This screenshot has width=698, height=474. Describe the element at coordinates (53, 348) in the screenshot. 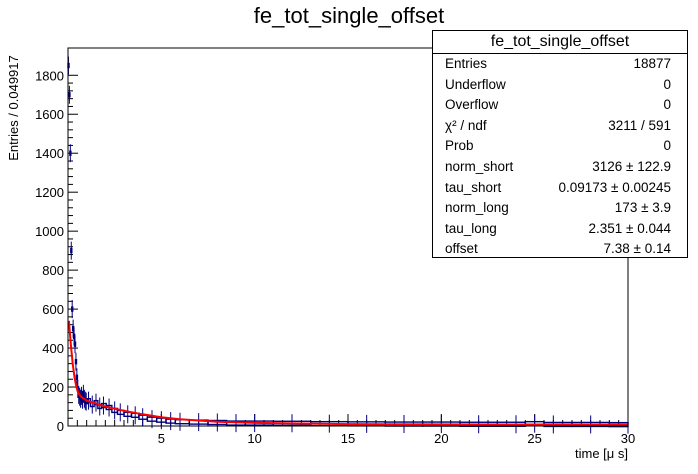

I see `y-tick-label: 400` at that location.